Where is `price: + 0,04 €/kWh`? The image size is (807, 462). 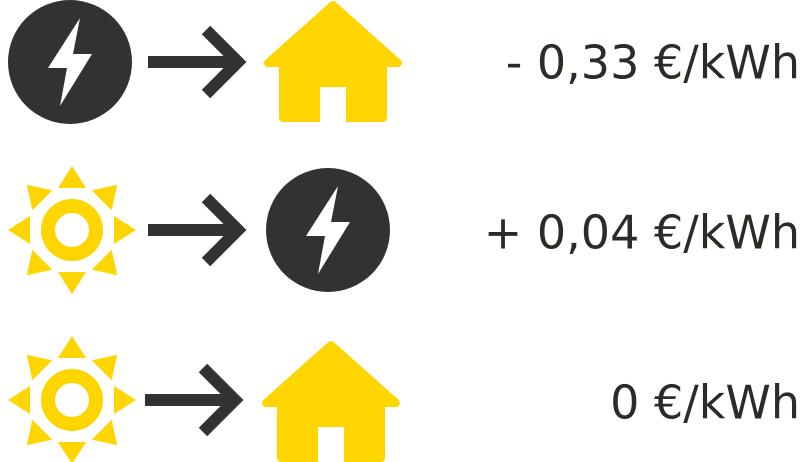
price: + 0,04 €/kWh is located at coordinates (642, 233).